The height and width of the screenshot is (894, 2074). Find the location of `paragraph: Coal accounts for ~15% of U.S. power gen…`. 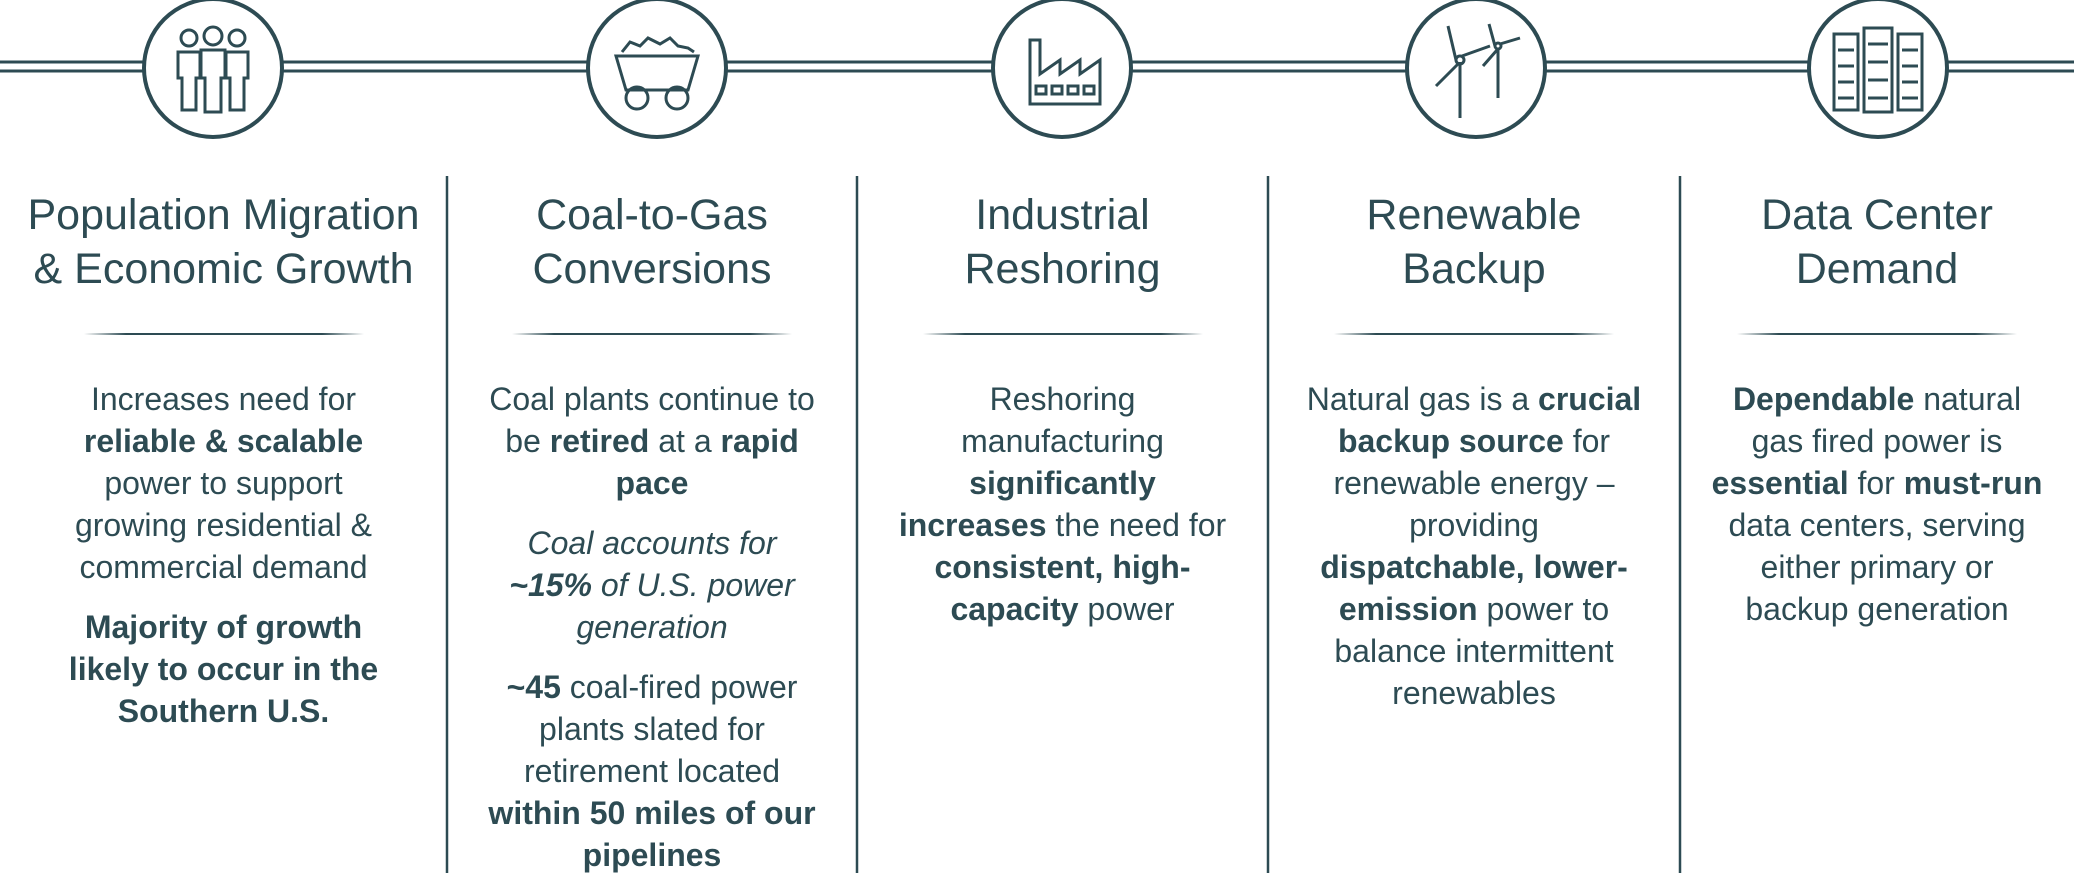

paragraph: Coal accounts for ~15% of U.S. power gen… is located at coordinates (652, 585).